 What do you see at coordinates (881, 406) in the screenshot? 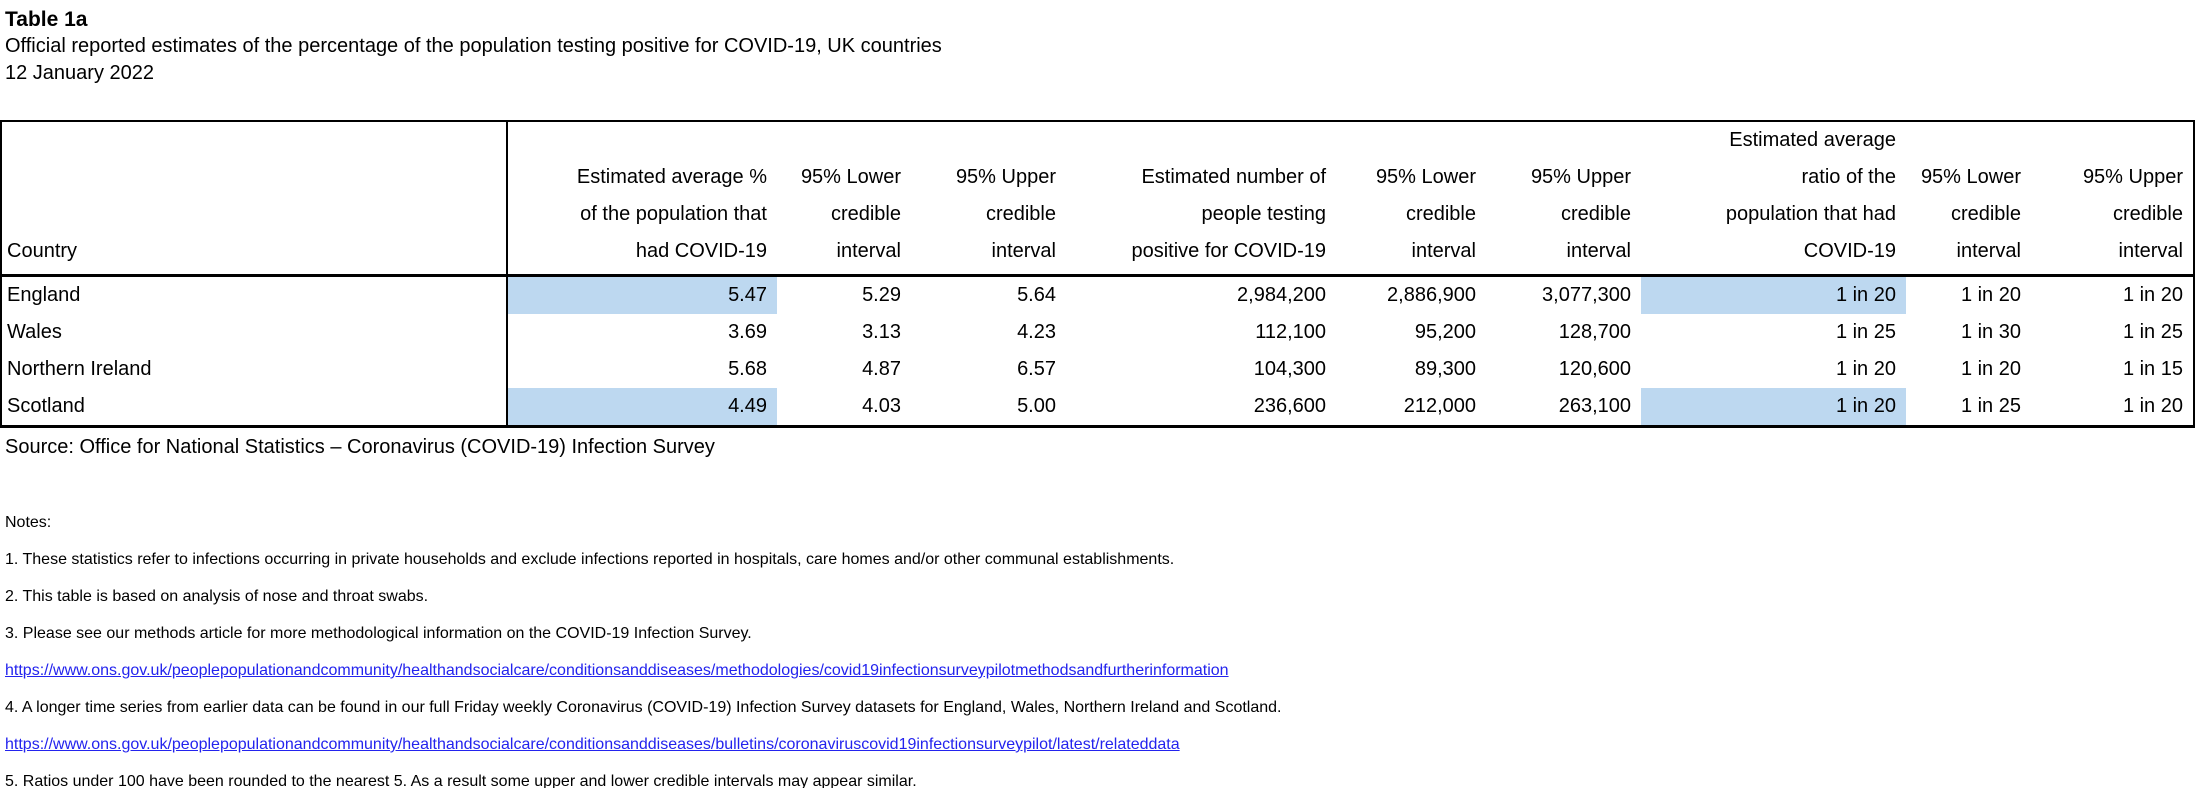
I see `table-cell: 4.03` at bounding box center [881, 406].